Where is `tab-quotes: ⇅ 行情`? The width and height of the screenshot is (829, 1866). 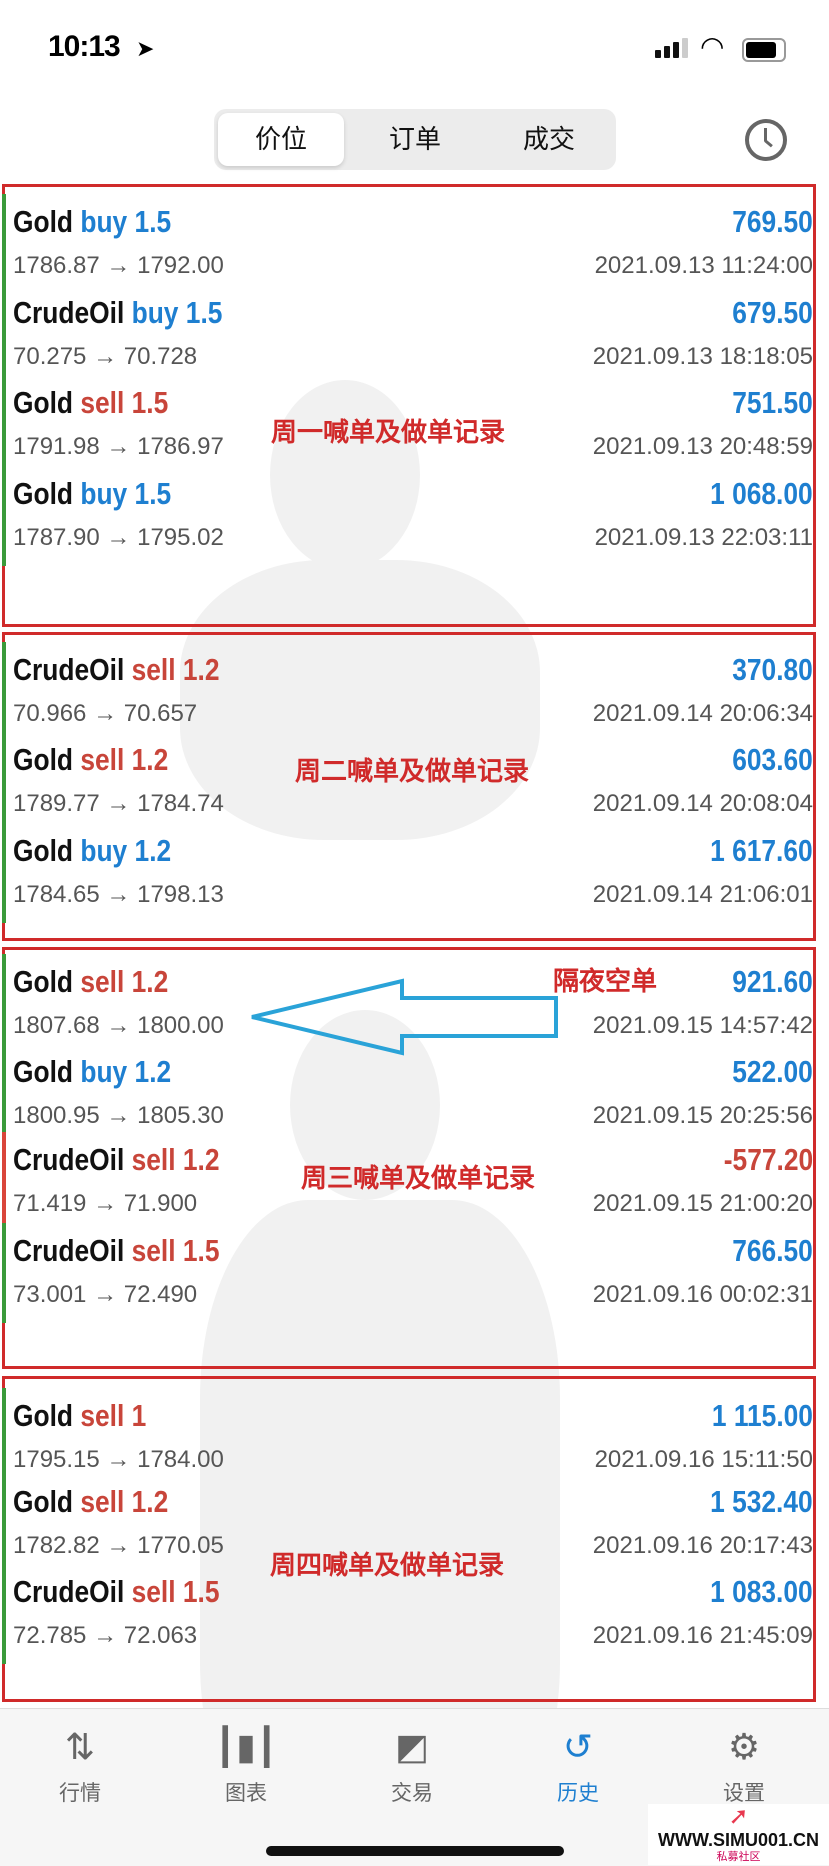
tab-quotes: ⇅ 行情 is located at coordinates (80, 1765).